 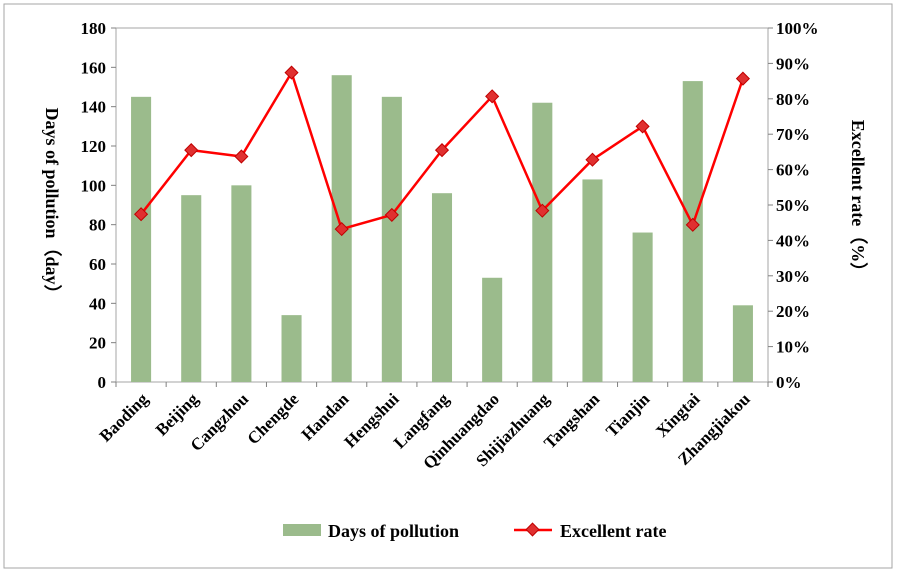 What do you see at coordinates (393, 531) in the screenshot?
I see `legend-label-days-of-pollution: Days of pollution` at bounding box center [393, 531].